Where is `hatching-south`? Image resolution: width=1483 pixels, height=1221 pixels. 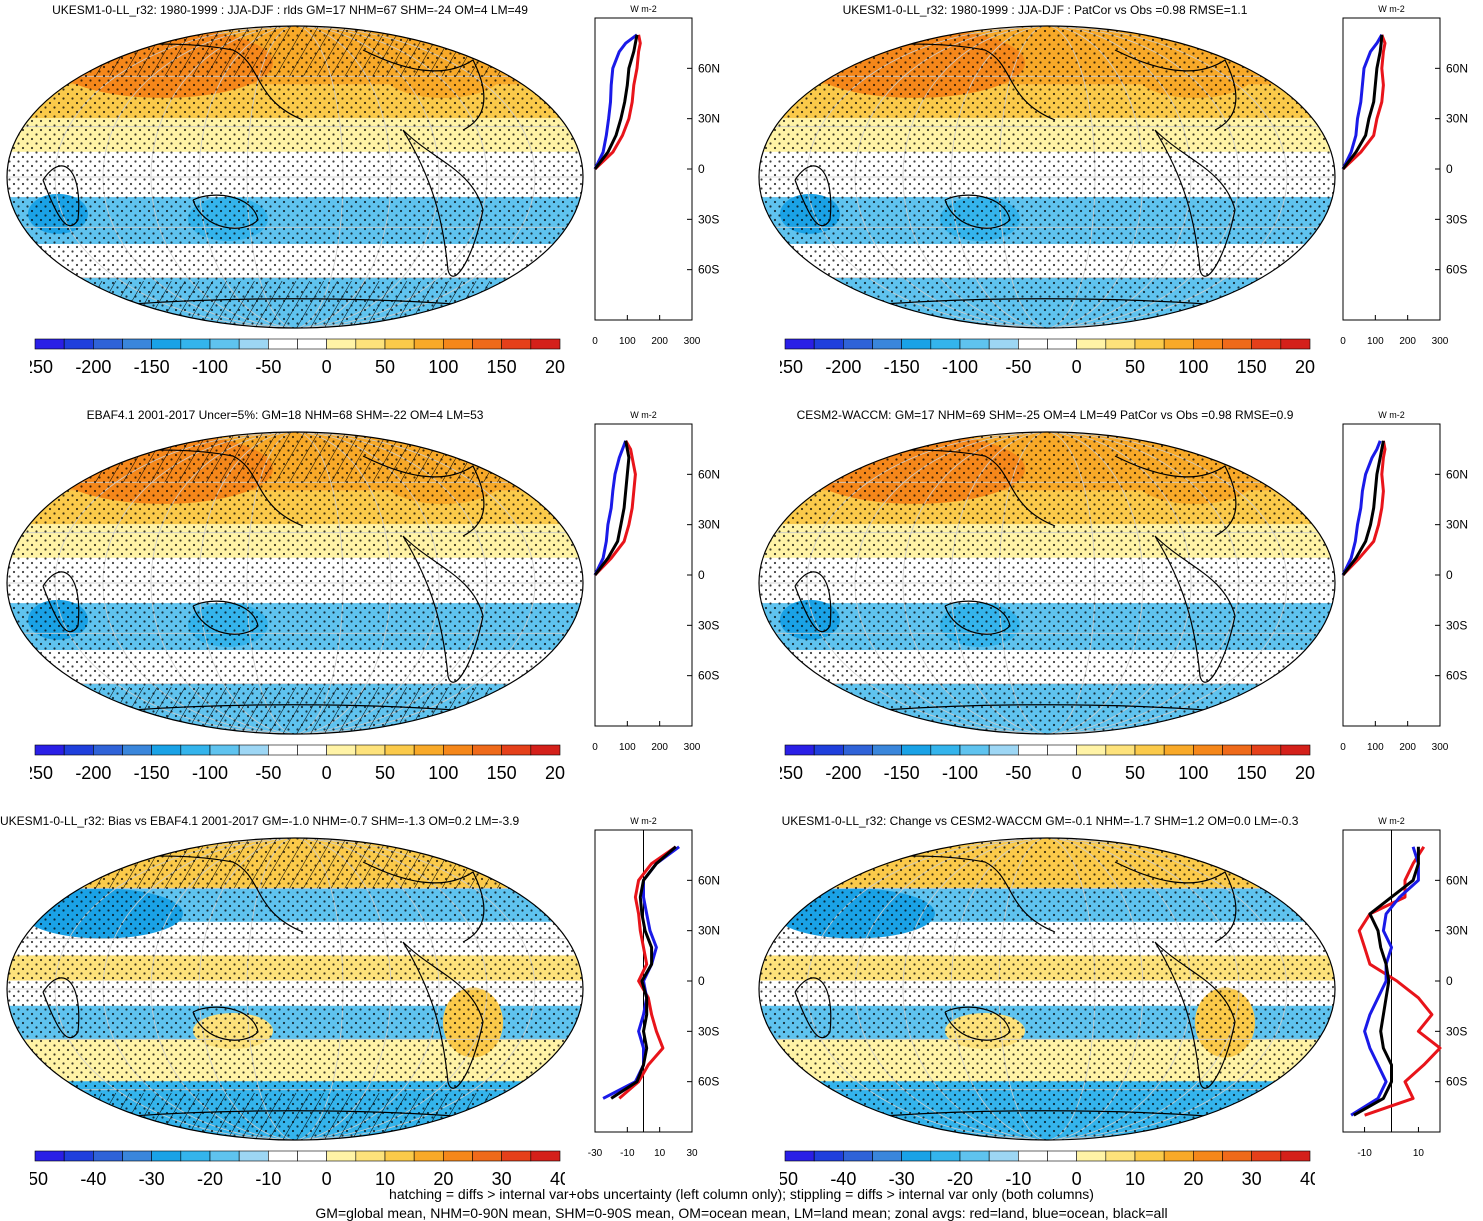
hatching-south is located at coordinates (295, 710).